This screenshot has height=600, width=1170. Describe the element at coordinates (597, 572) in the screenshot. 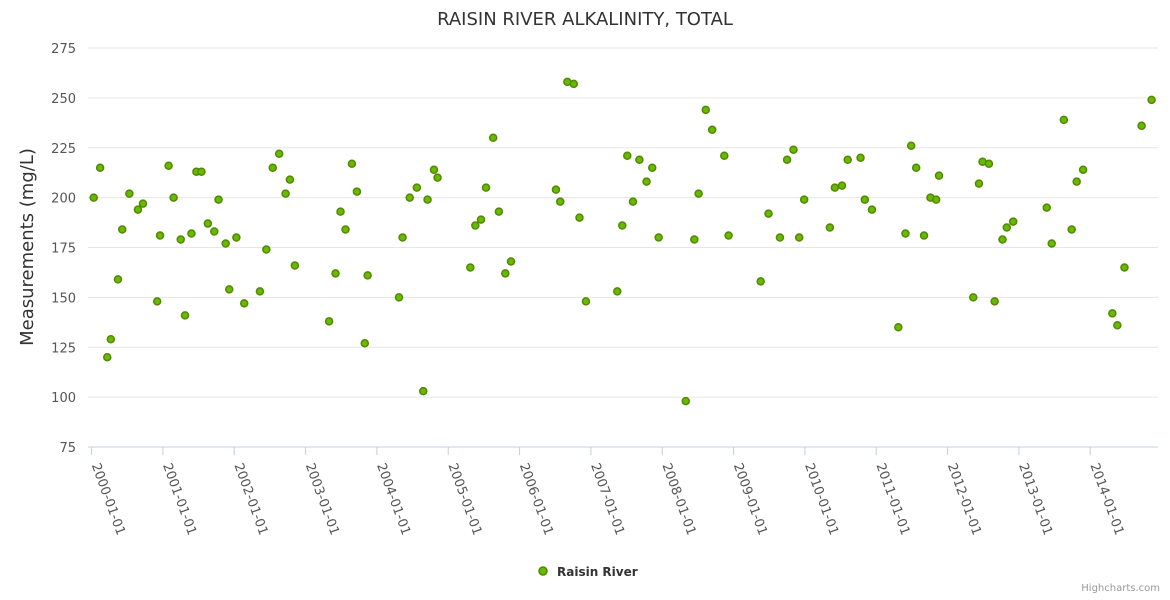

I see `legend-label: Raisin River` at that location.